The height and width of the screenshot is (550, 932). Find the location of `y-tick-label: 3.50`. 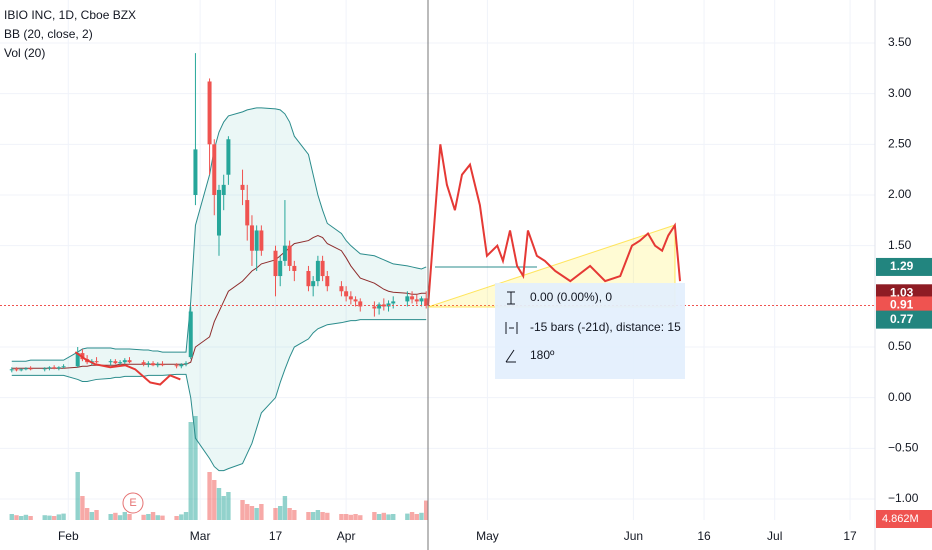

y-tick-label: 3.50 is located at coordinates (900, 42).